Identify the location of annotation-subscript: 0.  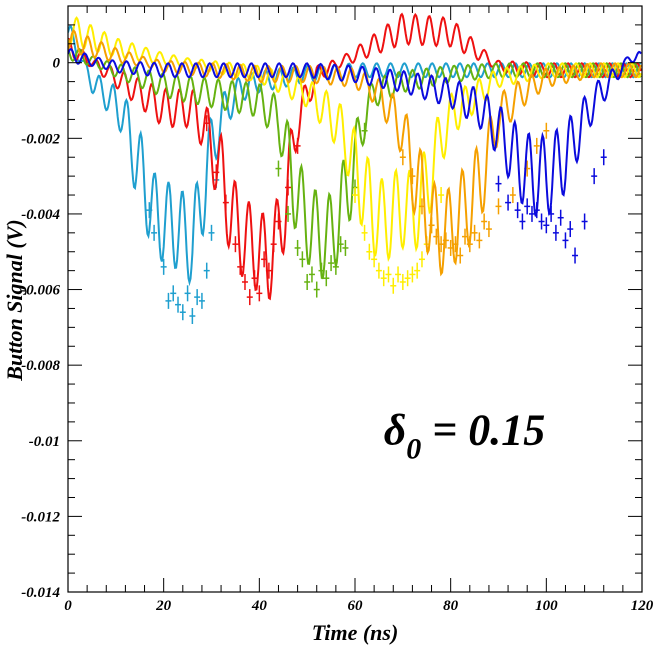
(413, 449).